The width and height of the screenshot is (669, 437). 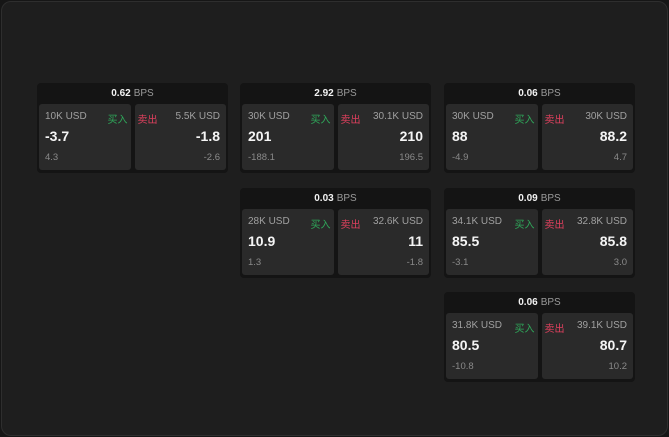 What do you see at coordinates (463, 366) in the screenshot?
I see `buy-change: -10.8` at bounding box center [463, 366].